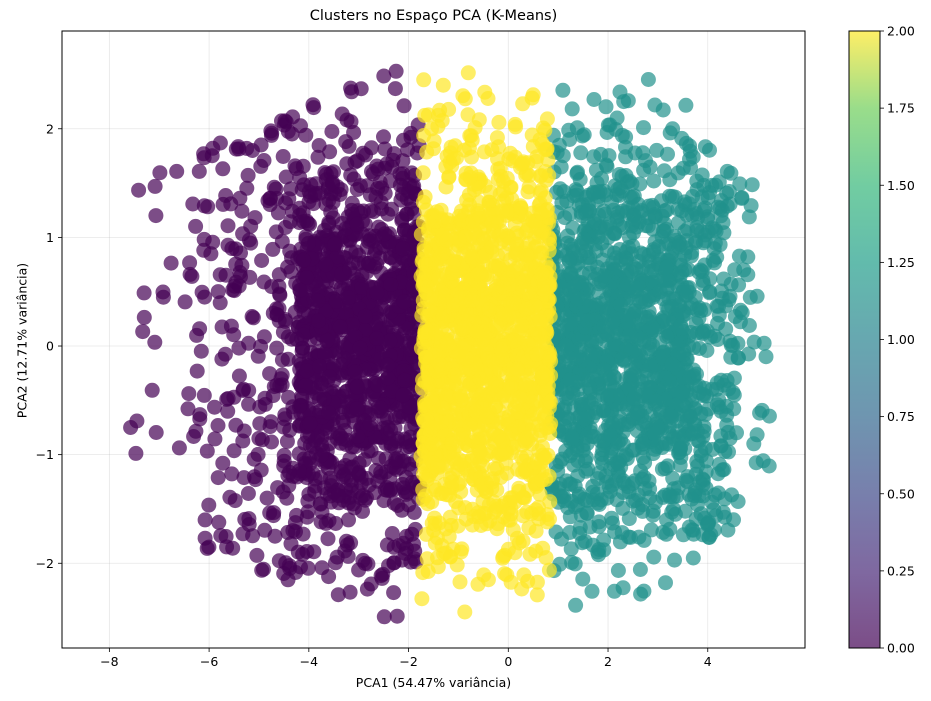 Image resolution: width=931 pixels, height=701 pixels. Describe the element at coordinates (209, 661) in the screenshot. I see `x-tick-label: −6` at that location.